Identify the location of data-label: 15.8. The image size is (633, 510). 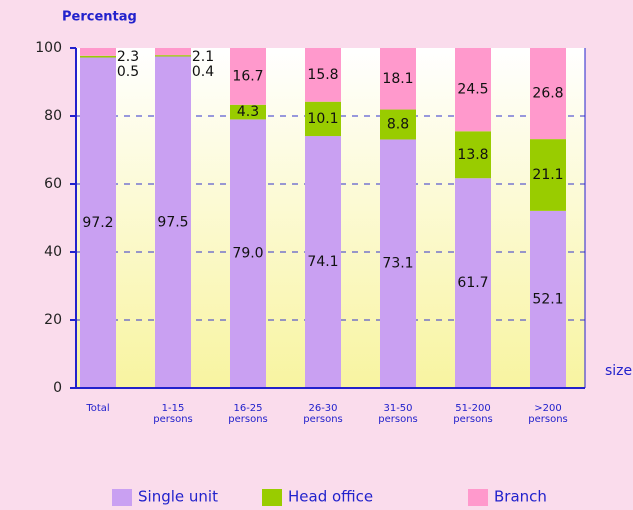
(322, 75).